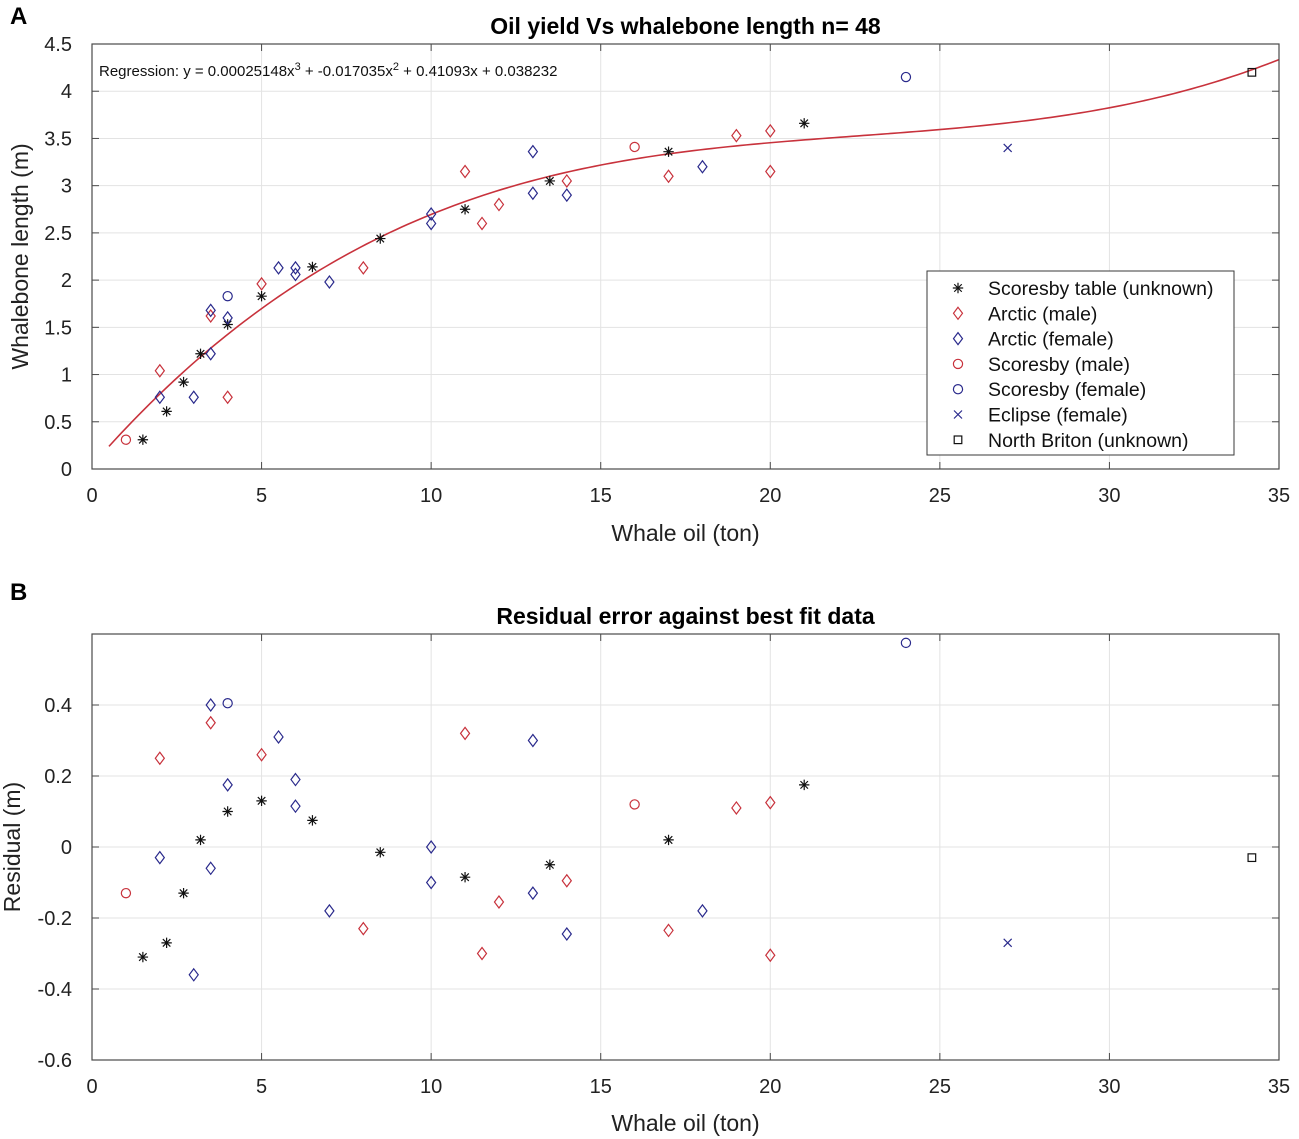 The image size is (1299, 1139). Describe the element at coordinates (1008, 943) in the screenshot. I see `data-point-eclipse-female` at that location.